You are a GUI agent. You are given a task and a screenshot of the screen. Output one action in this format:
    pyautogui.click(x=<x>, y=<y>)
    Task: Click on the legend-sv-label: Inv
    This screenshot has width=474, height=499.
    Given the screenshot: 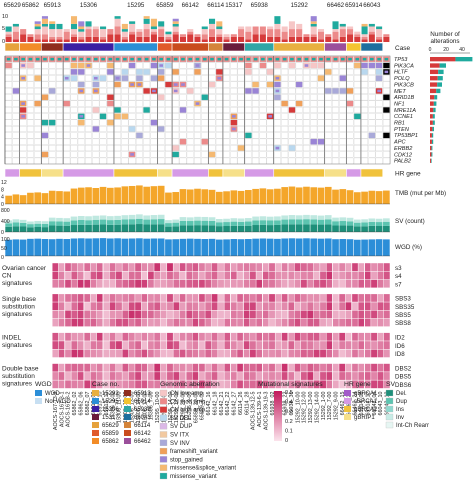 What is the action you would take?
    pyautogui.click(x=400, y=418)
    